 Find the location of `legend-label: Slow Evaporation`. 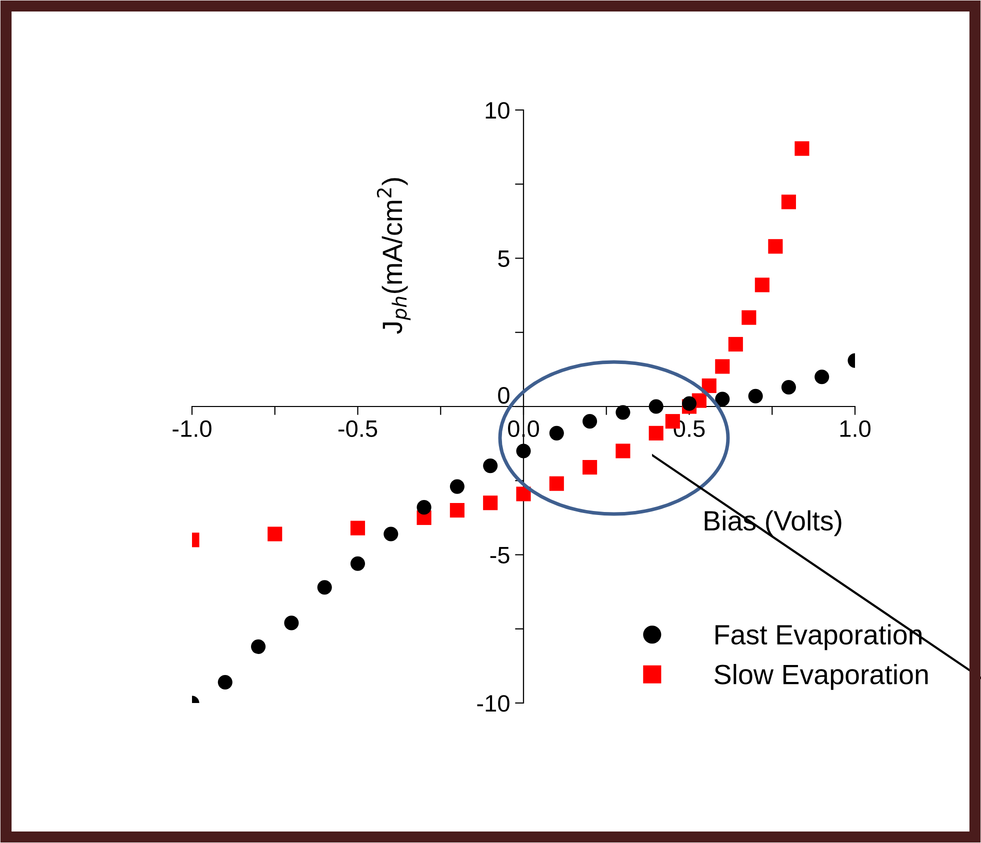

legend-label: Slow Evaporation is located at coordinates (821, 677).